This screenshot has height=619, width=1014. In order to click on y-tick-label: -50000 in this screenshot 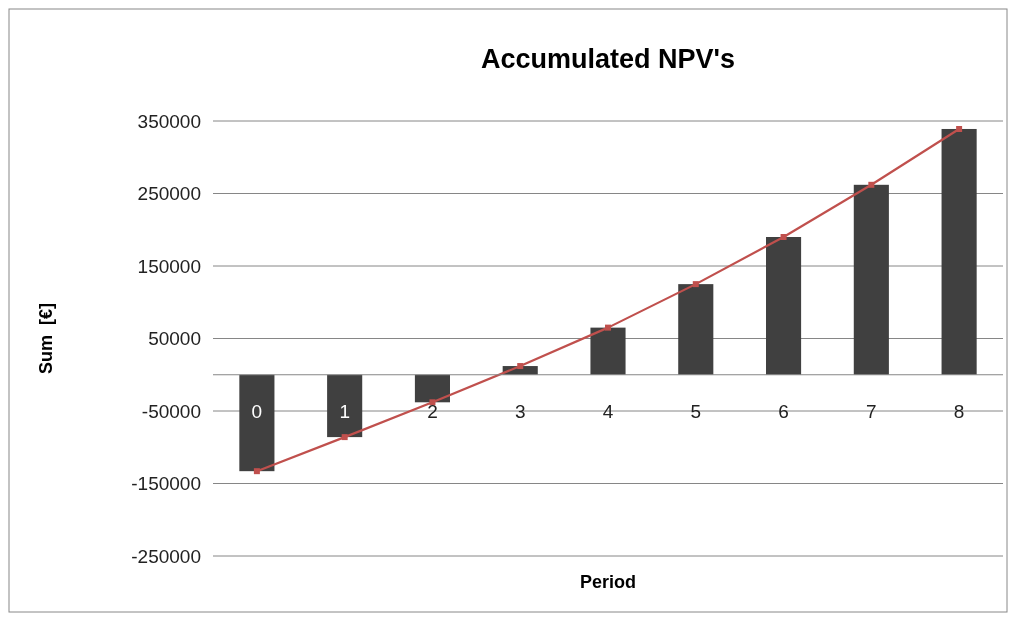, I will do `click(171, 411)`.